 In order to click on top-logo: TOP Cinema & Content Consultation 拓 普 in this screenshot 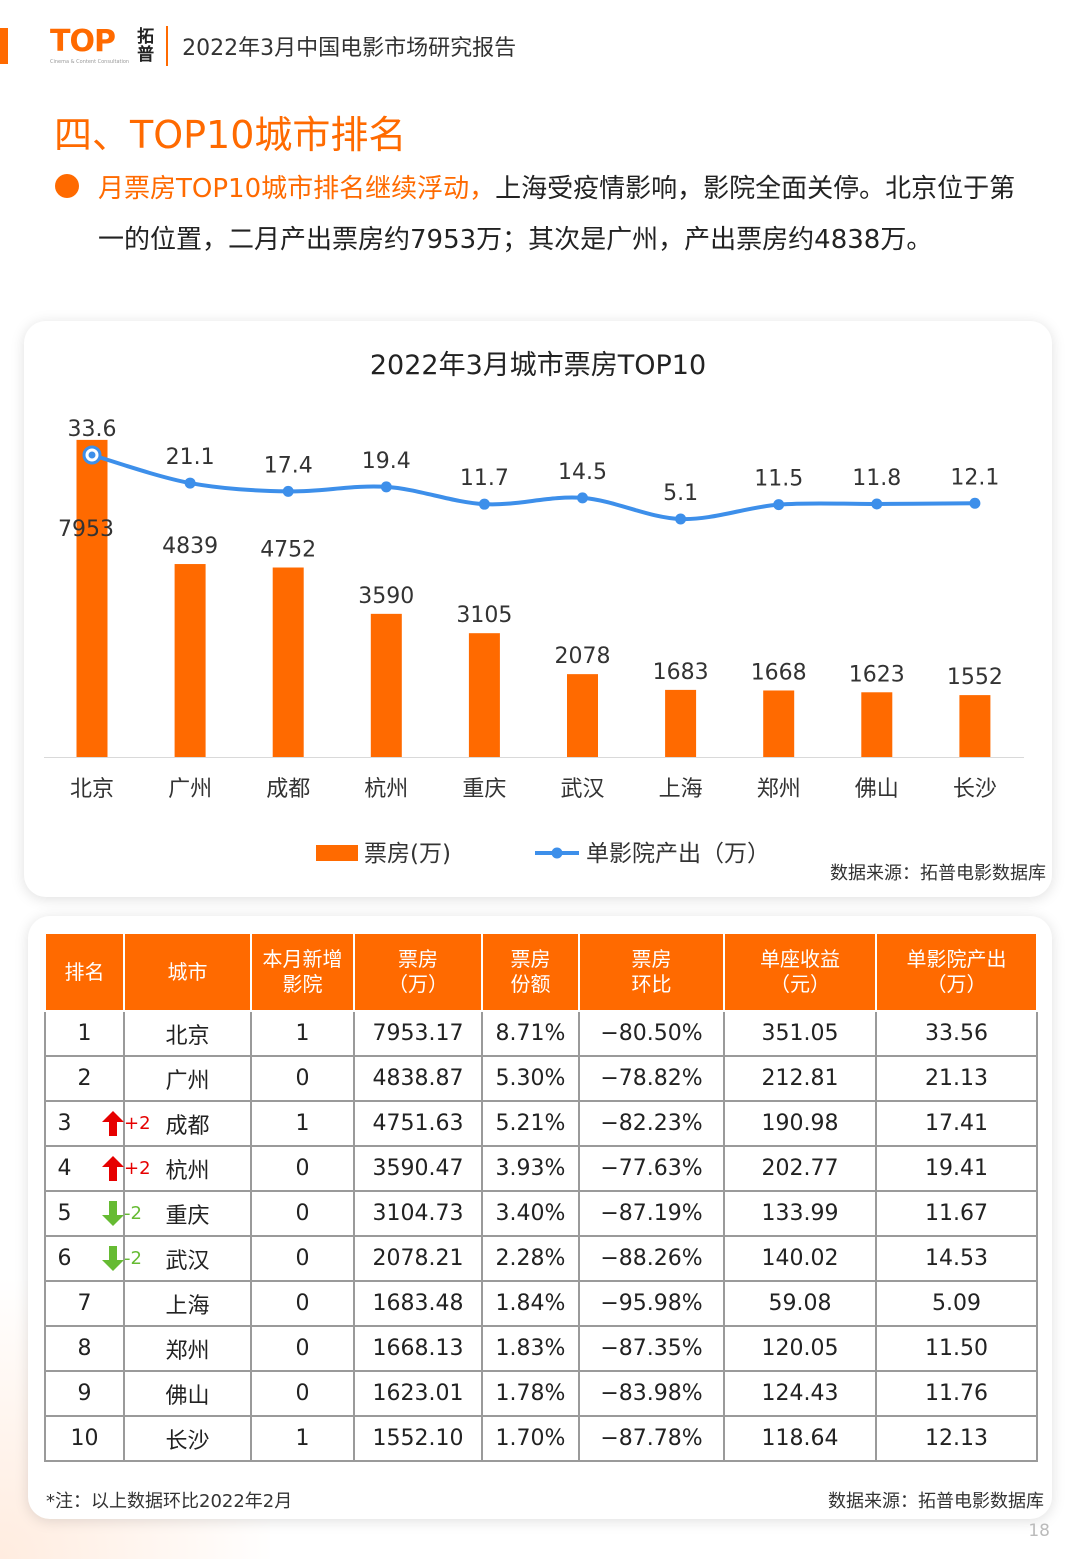, I will do `click(102, 45)`.